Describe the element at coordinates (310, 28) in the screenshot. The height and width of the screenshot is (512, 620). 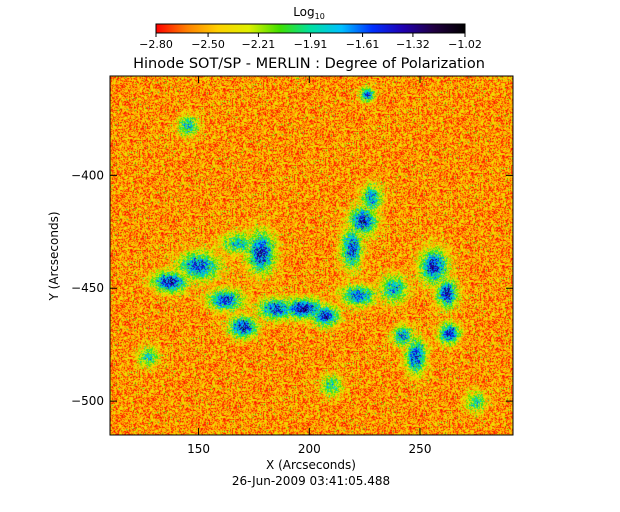
I see `colorbar` at that location.